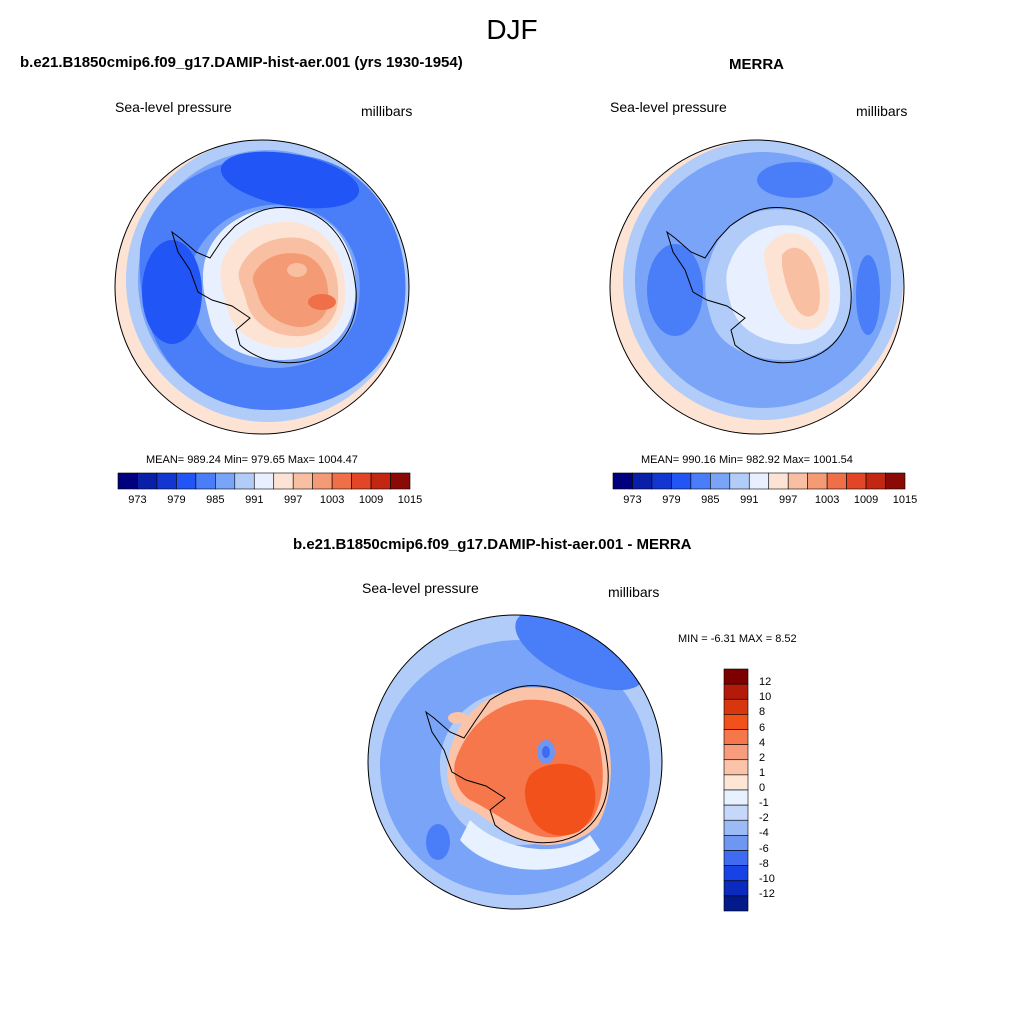  Describe the element at coordinates (517, 764) in the screenshot. I see `panel-3-coastline` at that location.